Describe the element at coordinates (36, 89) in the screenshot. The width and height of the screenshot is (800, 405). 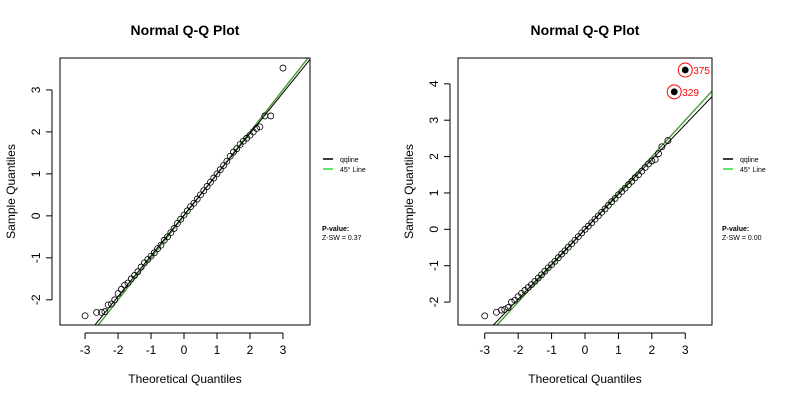
I see `y-tick-label: 3` at that location.